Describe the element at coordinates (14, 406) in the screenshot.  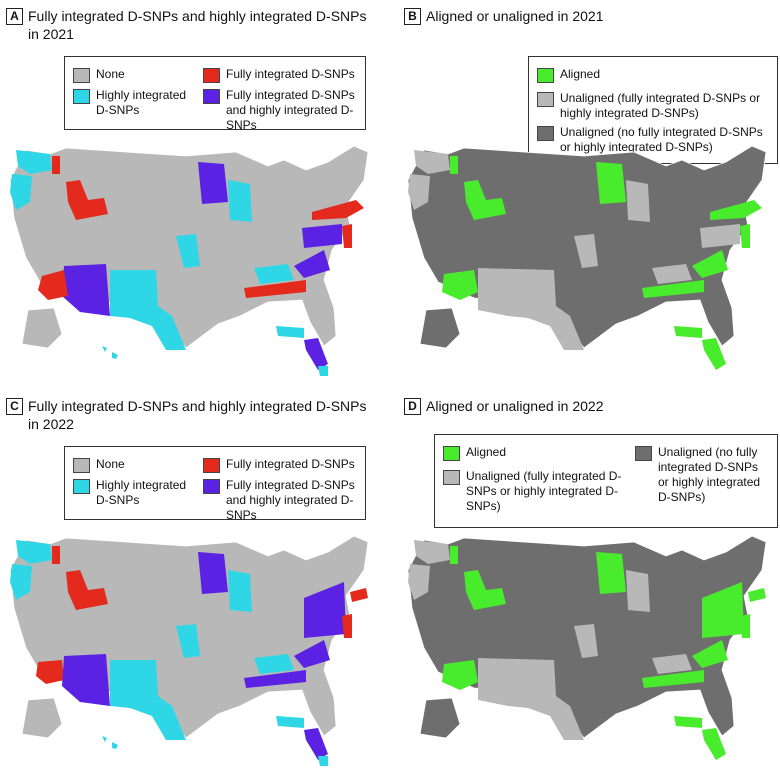
I see `panel-c-label: C` at that location.